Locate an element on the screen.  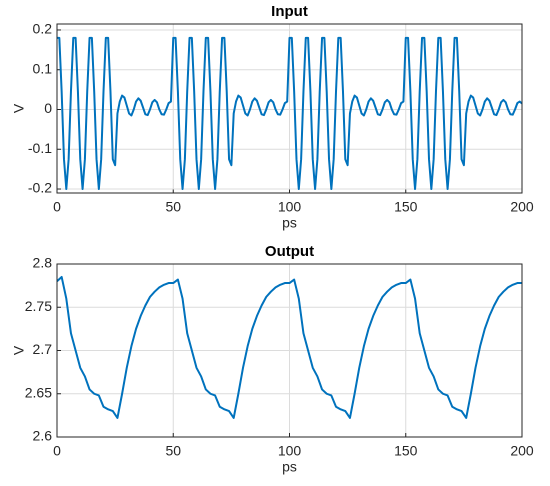
y-tick-label: -0.2 is located at coordinates (40, 188).